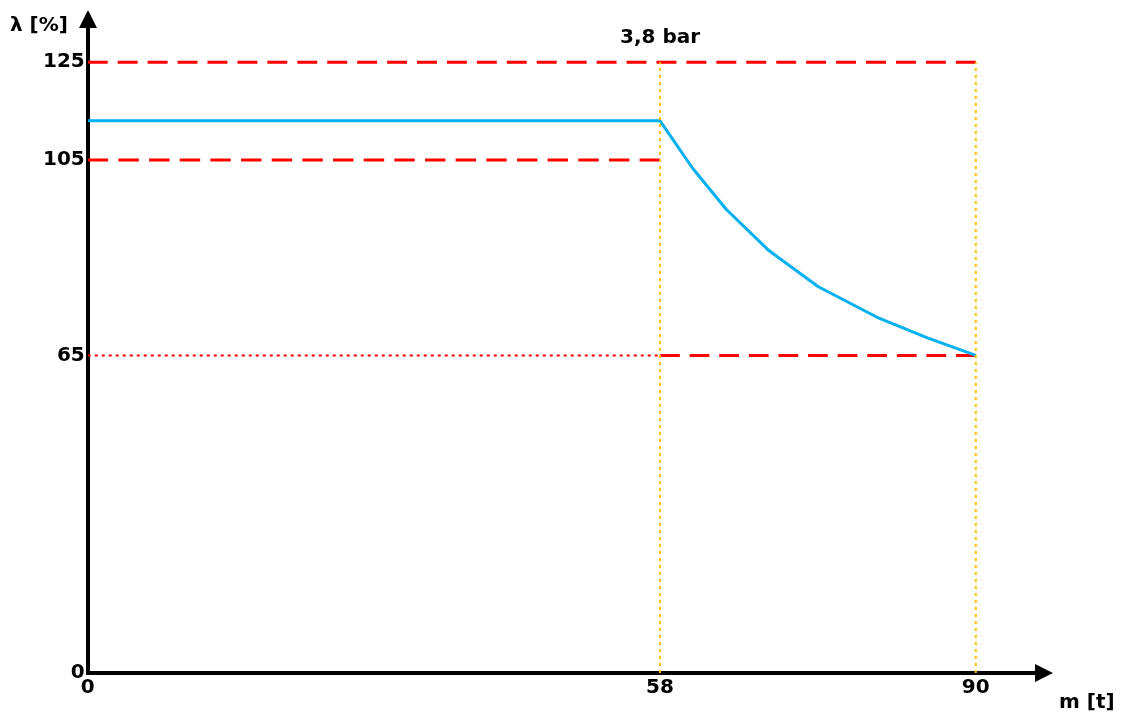 The width and height of the screenshot is (1145, 713). I want to click on y-axis-title: λ [%], so click(39, 24).